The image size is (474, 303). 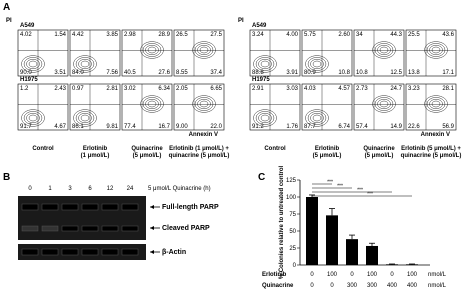 What do you see at coordinates (112, 89) in the screenshot?
I see `quadrant-value: 2.81` at bounding box center [112, 89].